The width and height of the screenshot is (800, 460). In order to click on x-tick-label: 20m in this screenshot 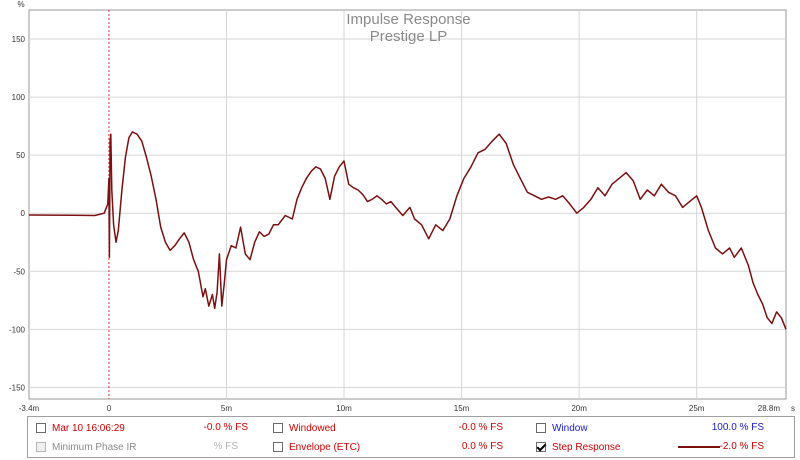, I will do `click(579, 408)`.